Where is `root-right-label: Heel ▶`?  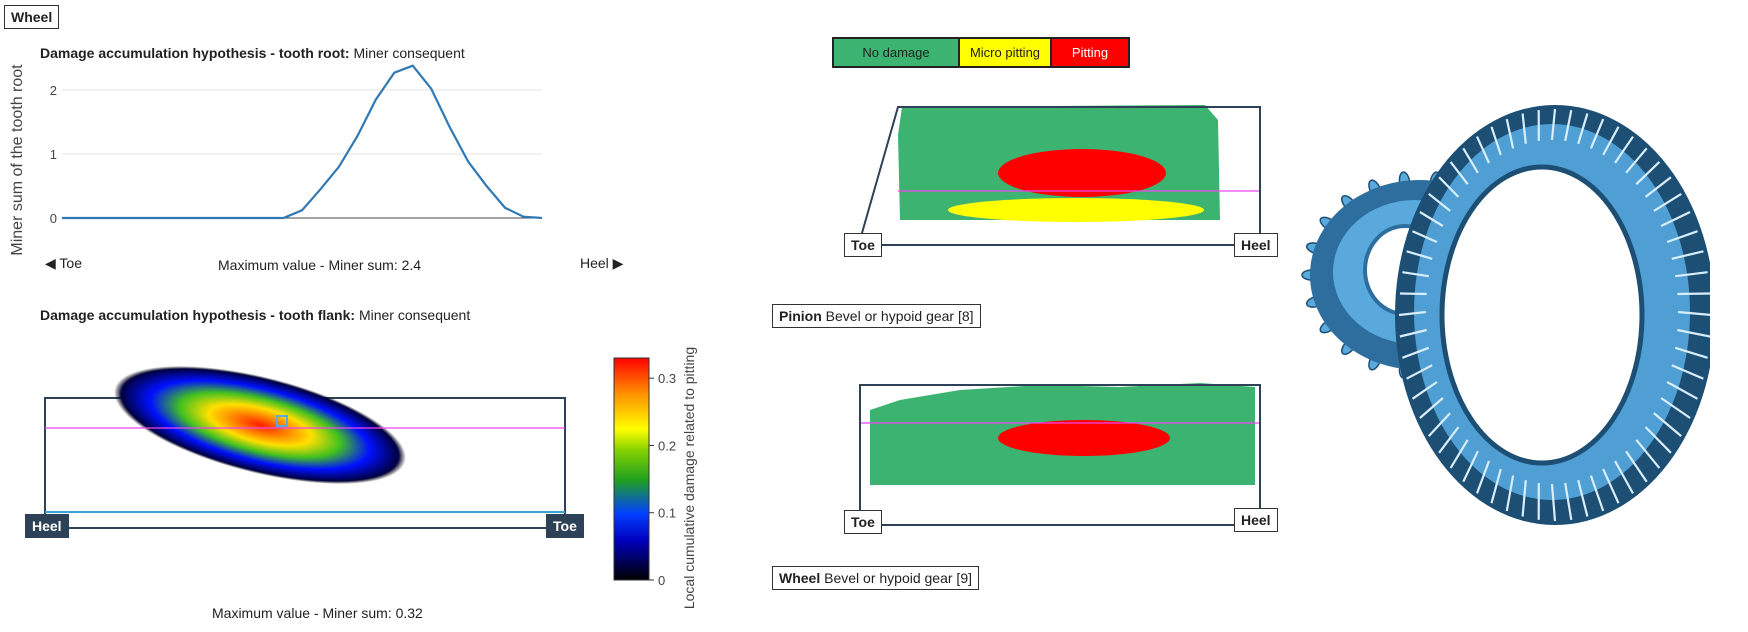
root-right-label: Heel ▶ is located at coordinates (602, 263).